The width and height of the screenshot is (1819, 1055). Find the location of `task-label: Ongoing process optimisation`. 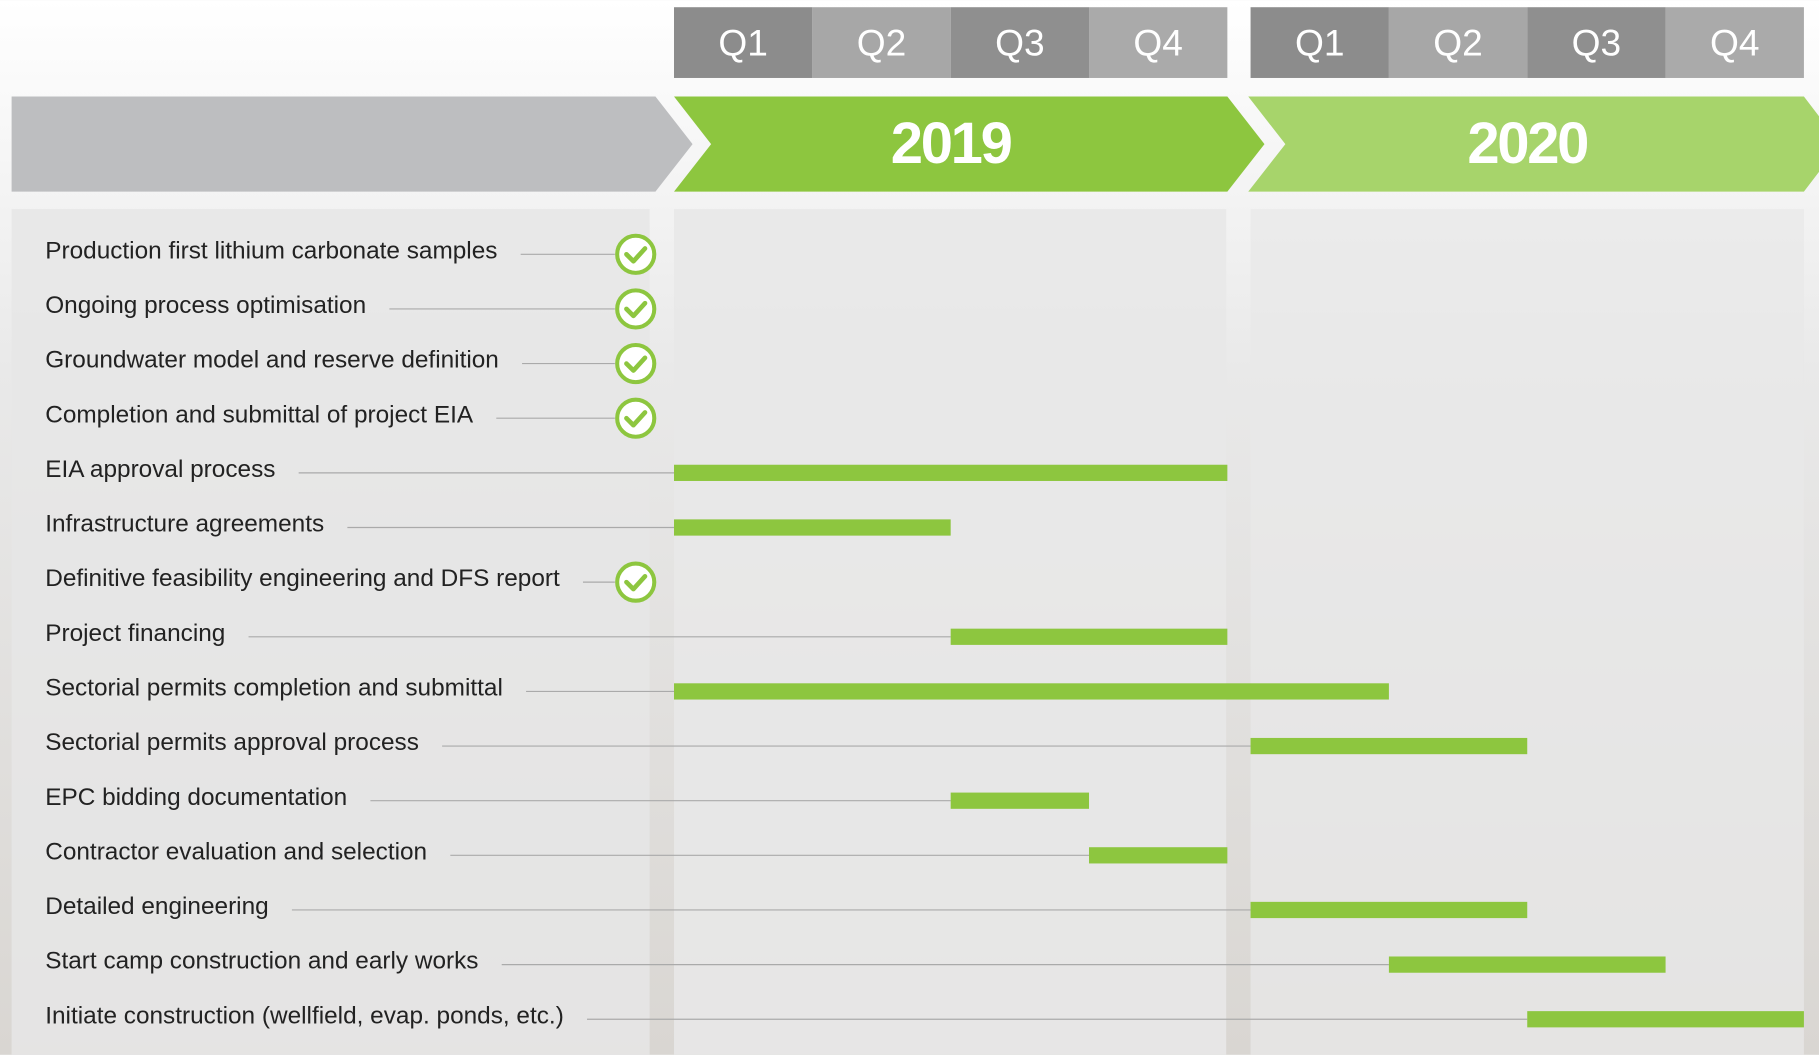

task-label: Ongoing process optimisation is located at coordinates (205, 305).